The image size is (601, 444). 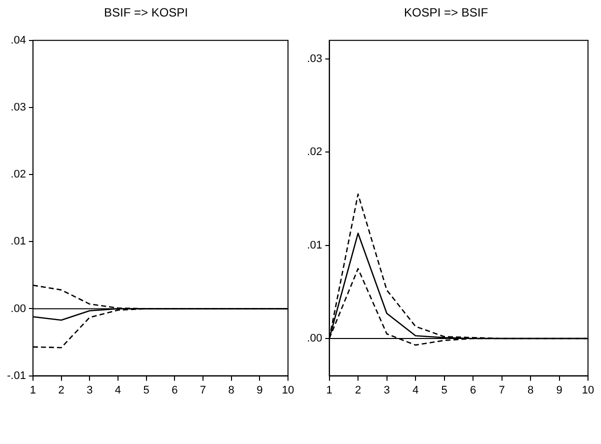 I want to click on y-tick-label: .04, so click(x=18, y=40).